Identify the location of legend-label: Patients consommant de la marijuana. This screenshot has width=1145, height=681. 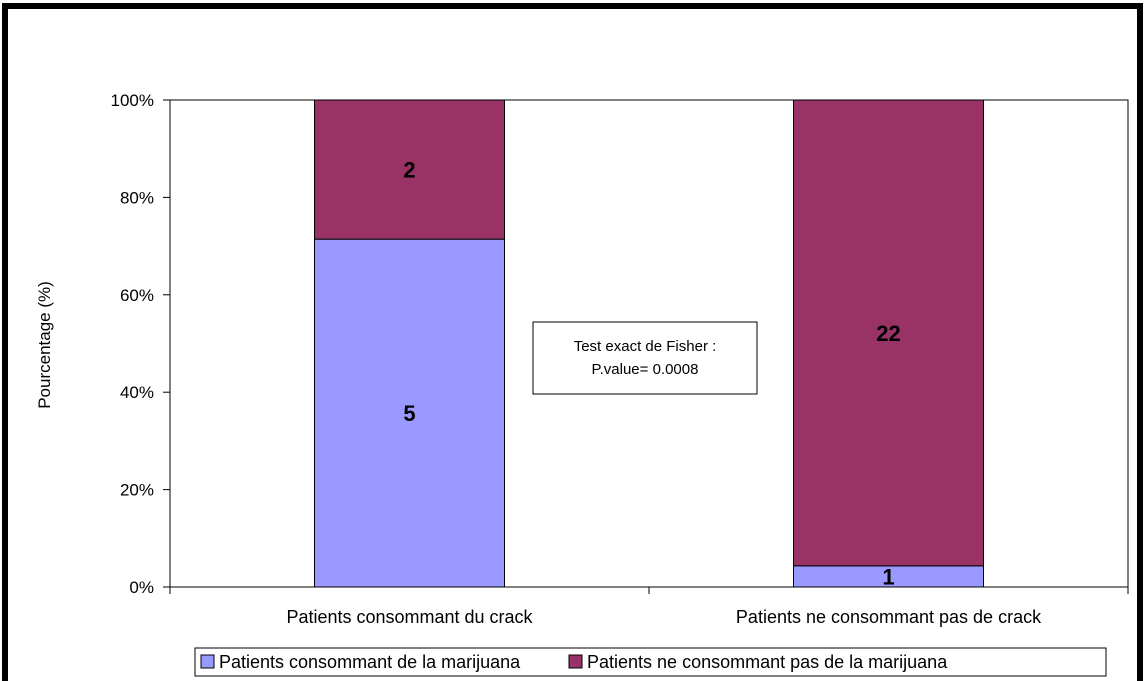
(370, 662).